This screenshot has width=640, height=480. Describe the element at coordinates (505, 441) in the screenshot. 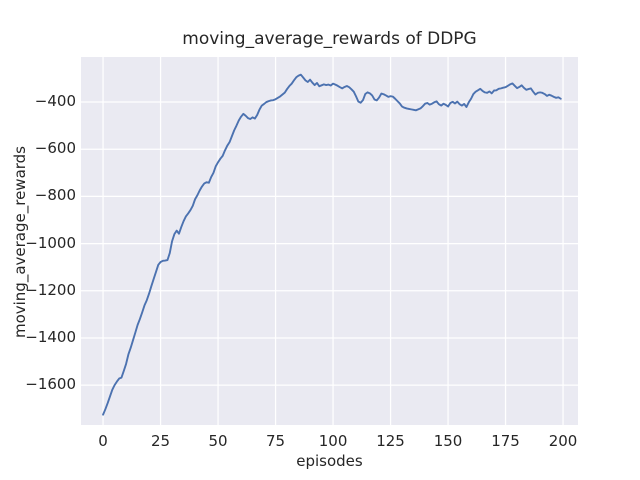

I see `x-tick-label: 175` at that location.